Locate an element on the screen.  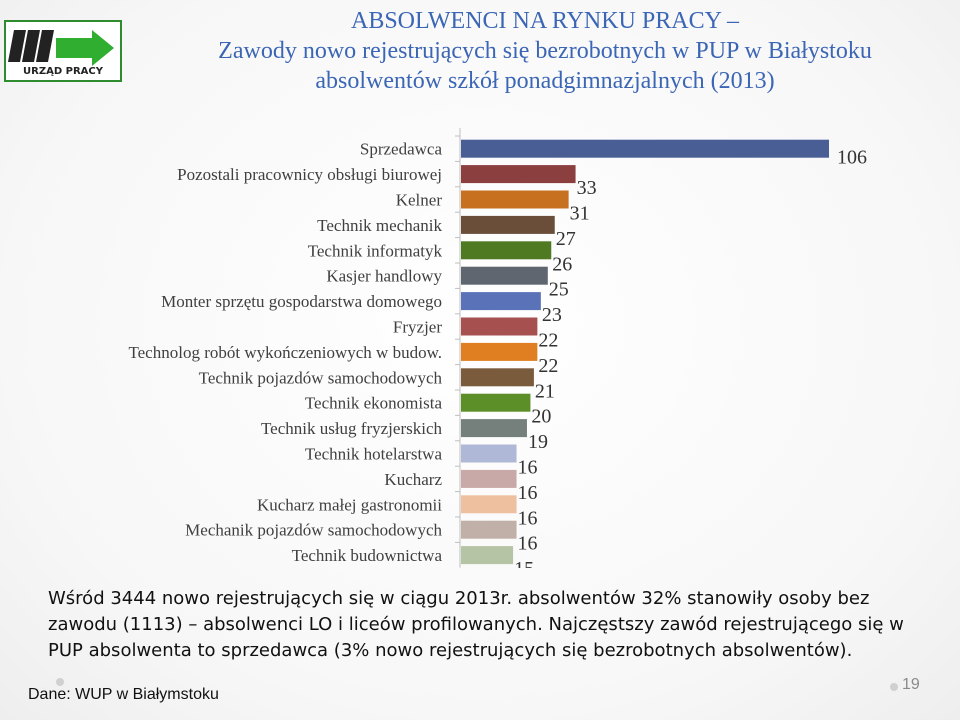
category-label: Kasjer handlowy is located at coordinates (384, 276).